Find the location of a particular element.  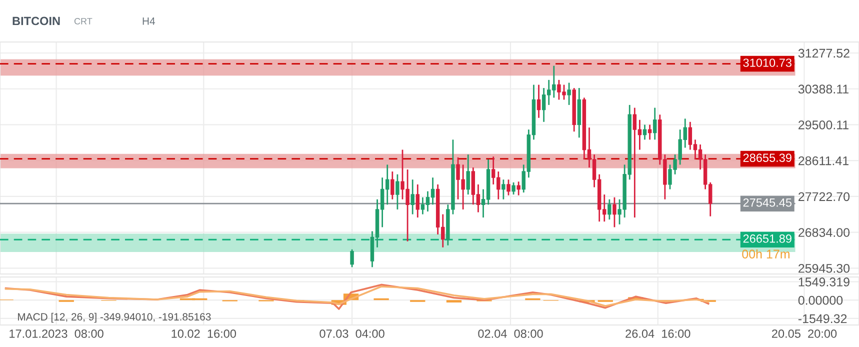

y-tick-label: 27722.70 is located at coordinates (824, 197).